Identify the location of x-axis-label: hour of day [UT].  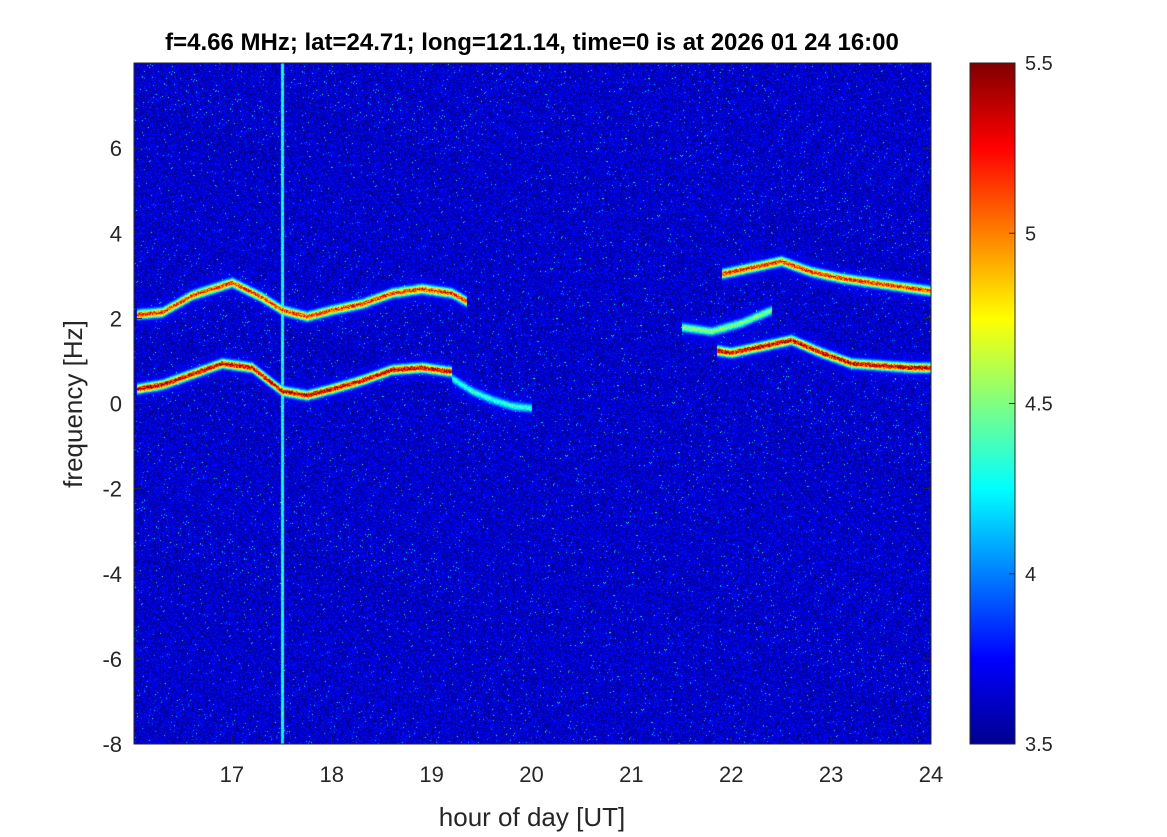
(532, 817).